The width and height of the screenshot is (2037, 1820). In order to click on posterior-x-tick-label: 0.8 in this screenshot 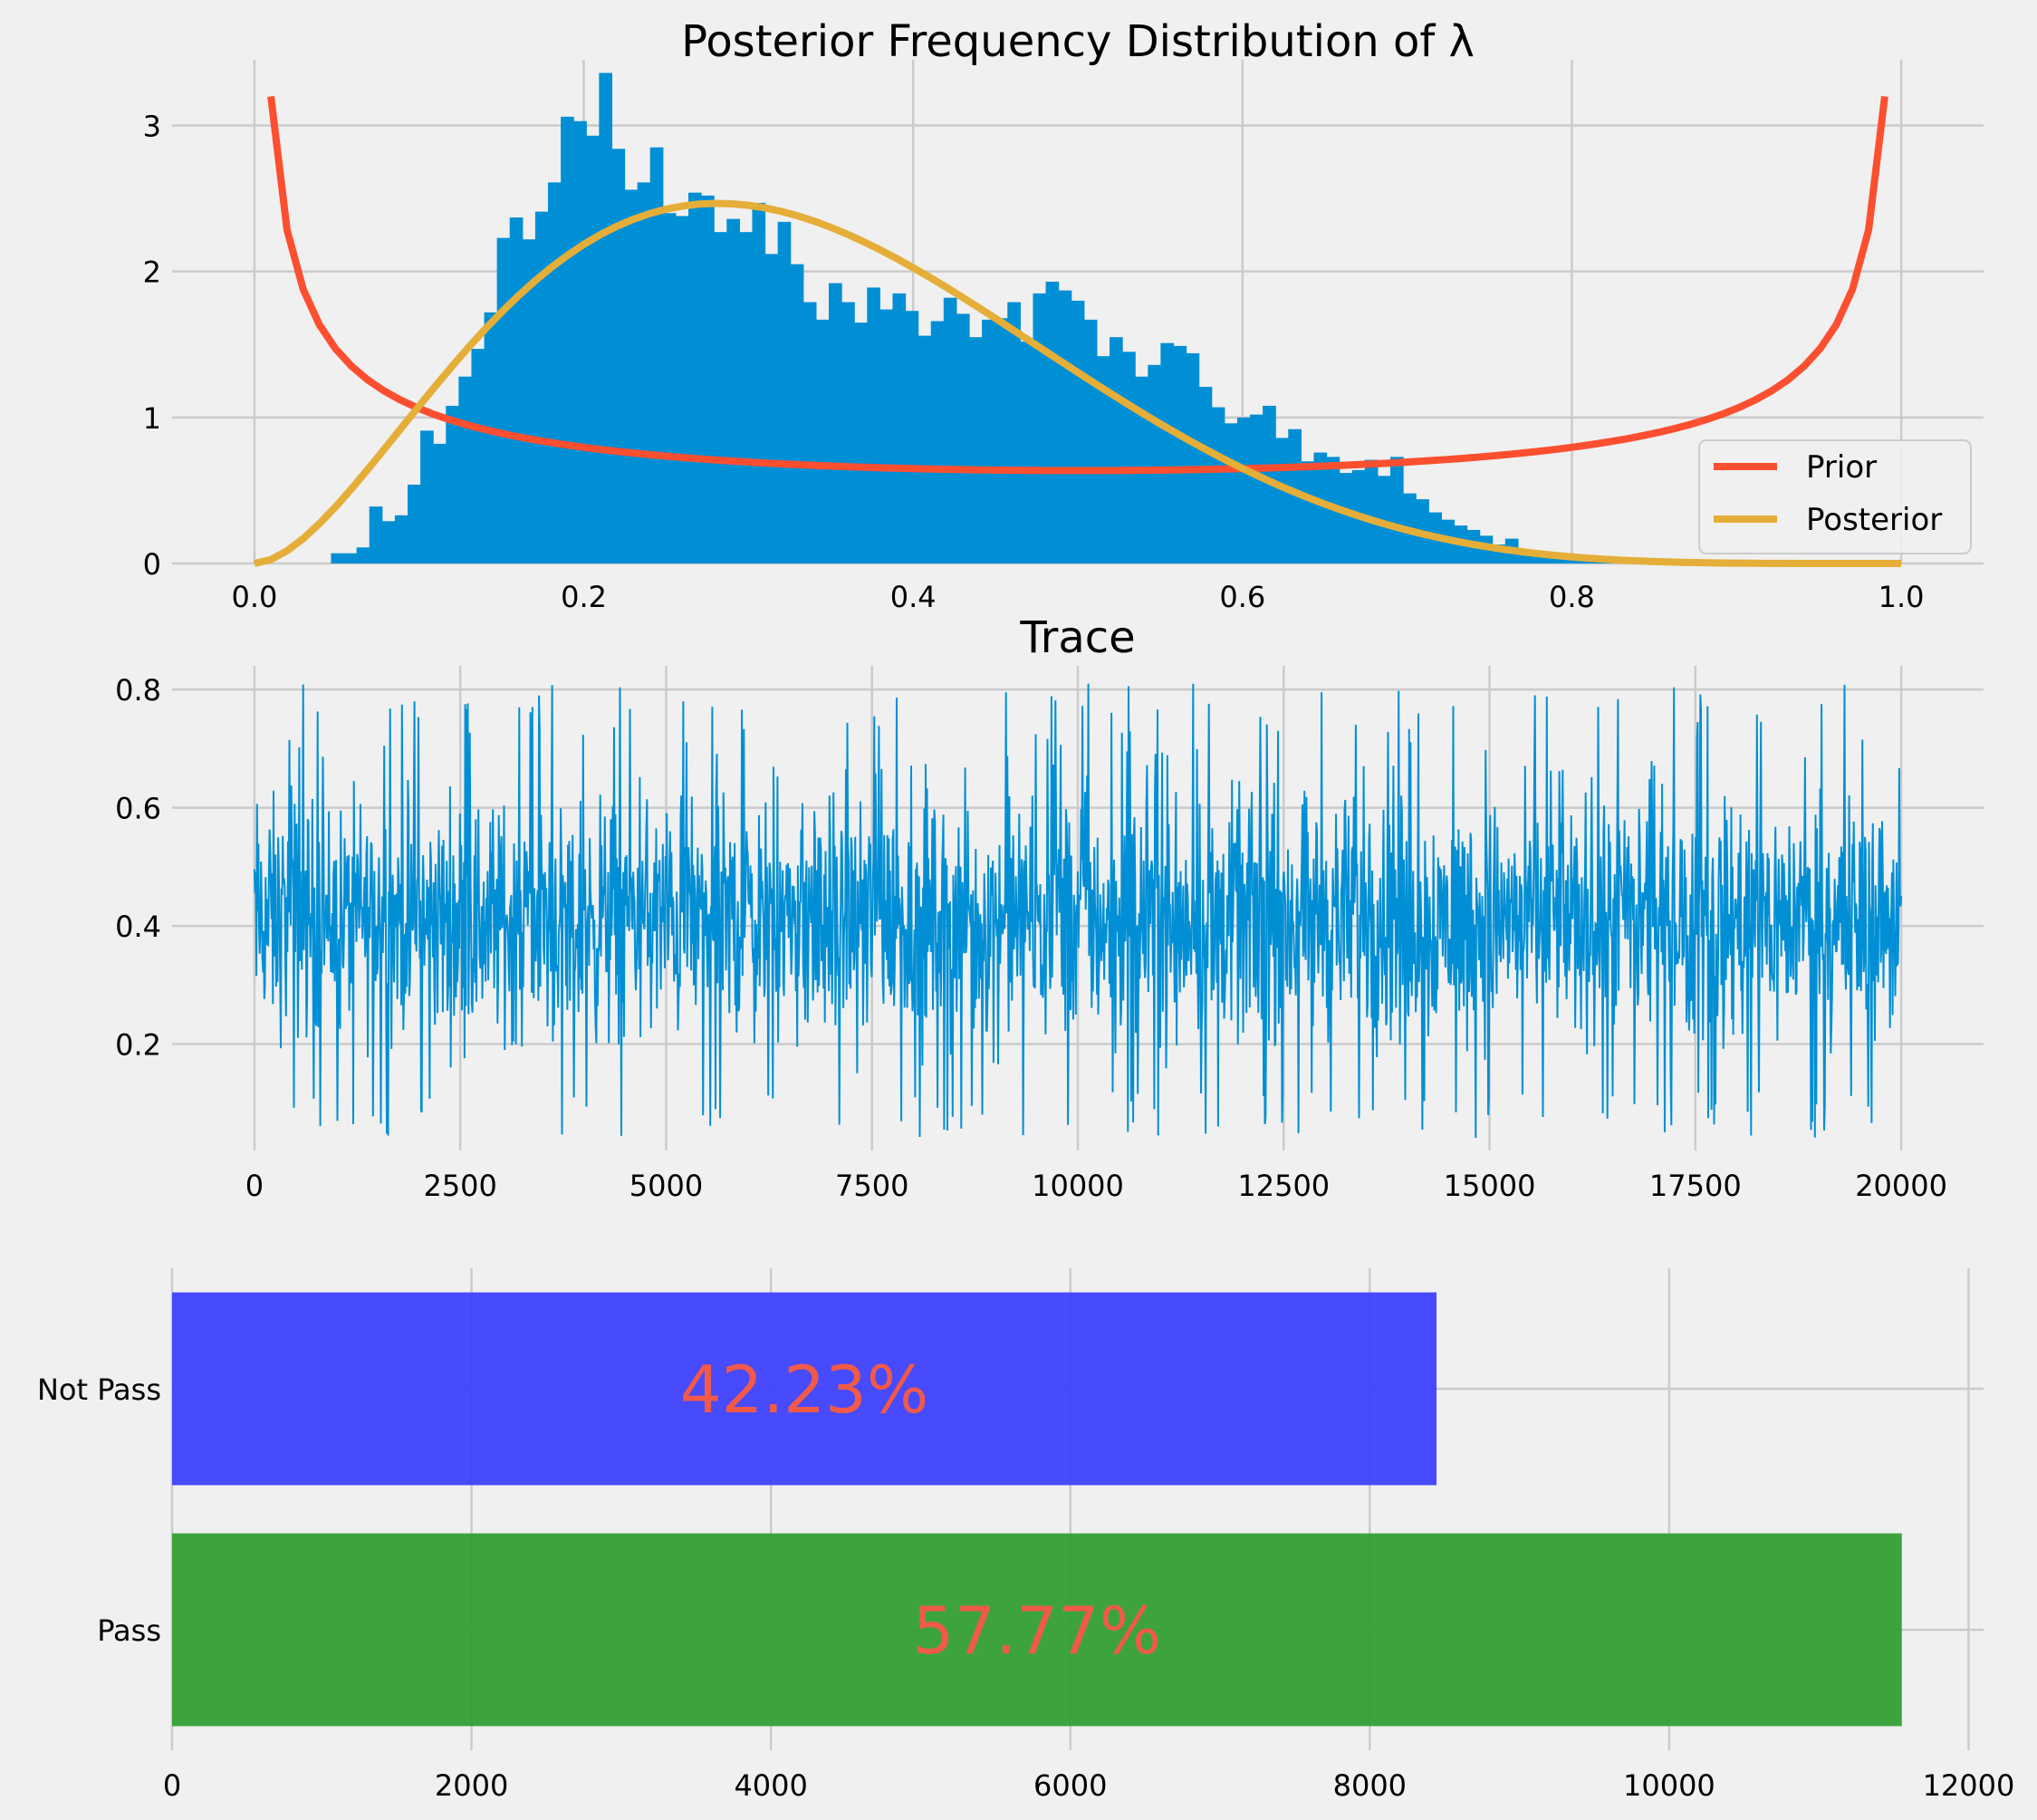, I will do `click(1572, 597)`.